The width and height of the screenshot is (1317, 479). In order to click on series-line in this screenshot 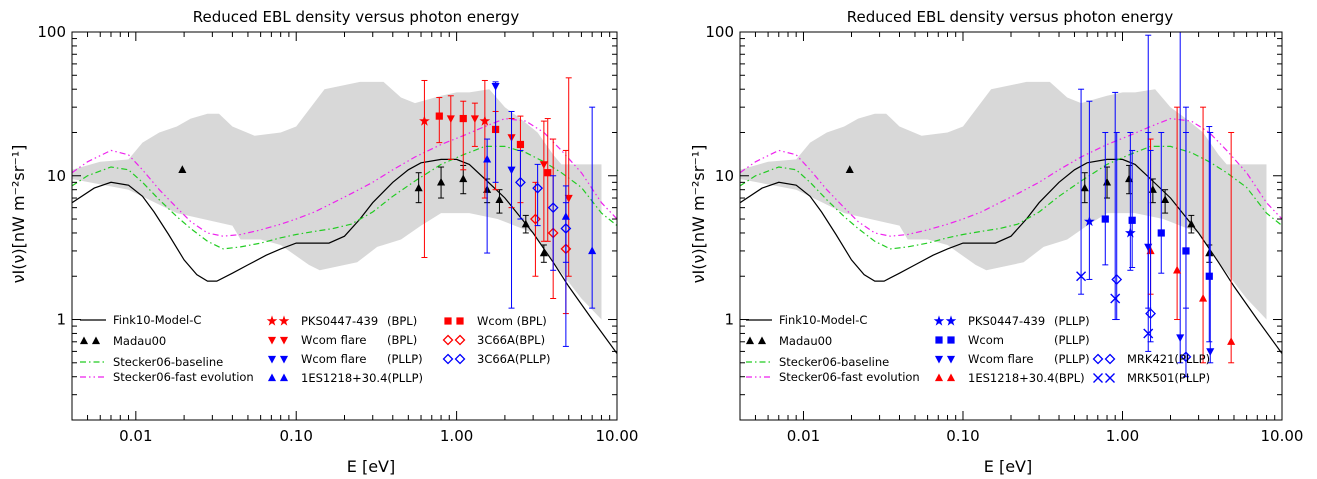, I will do `click(344, 177)`.